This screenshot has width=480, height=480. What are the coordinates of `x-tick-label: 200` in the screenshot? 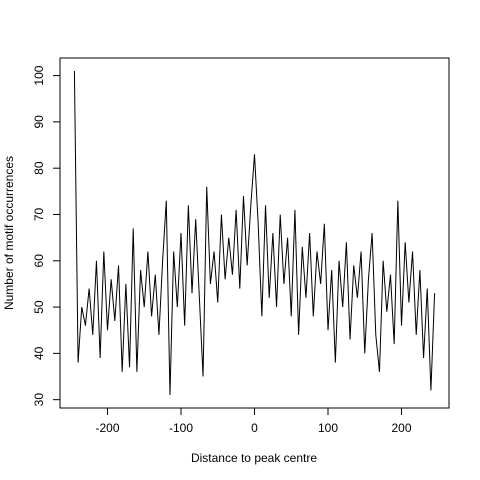 It's located at (401, 428).